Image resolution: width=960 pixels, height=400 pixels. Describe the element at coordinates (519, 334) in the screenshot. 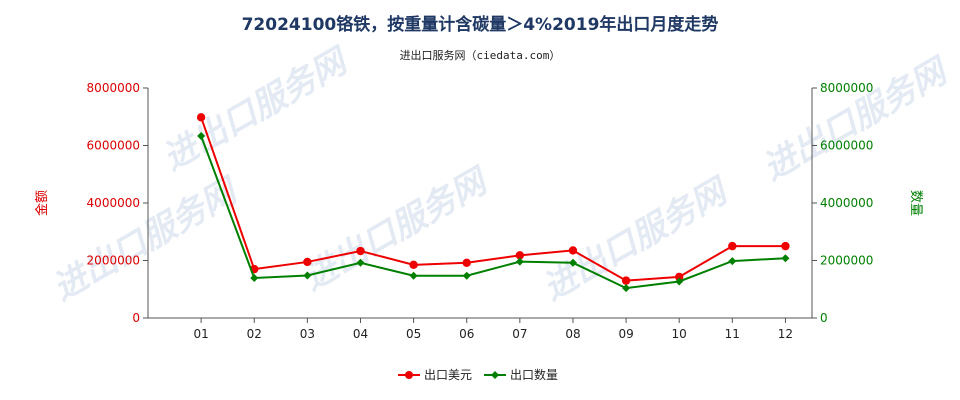

I see `x-tick-label: 07` at that location.